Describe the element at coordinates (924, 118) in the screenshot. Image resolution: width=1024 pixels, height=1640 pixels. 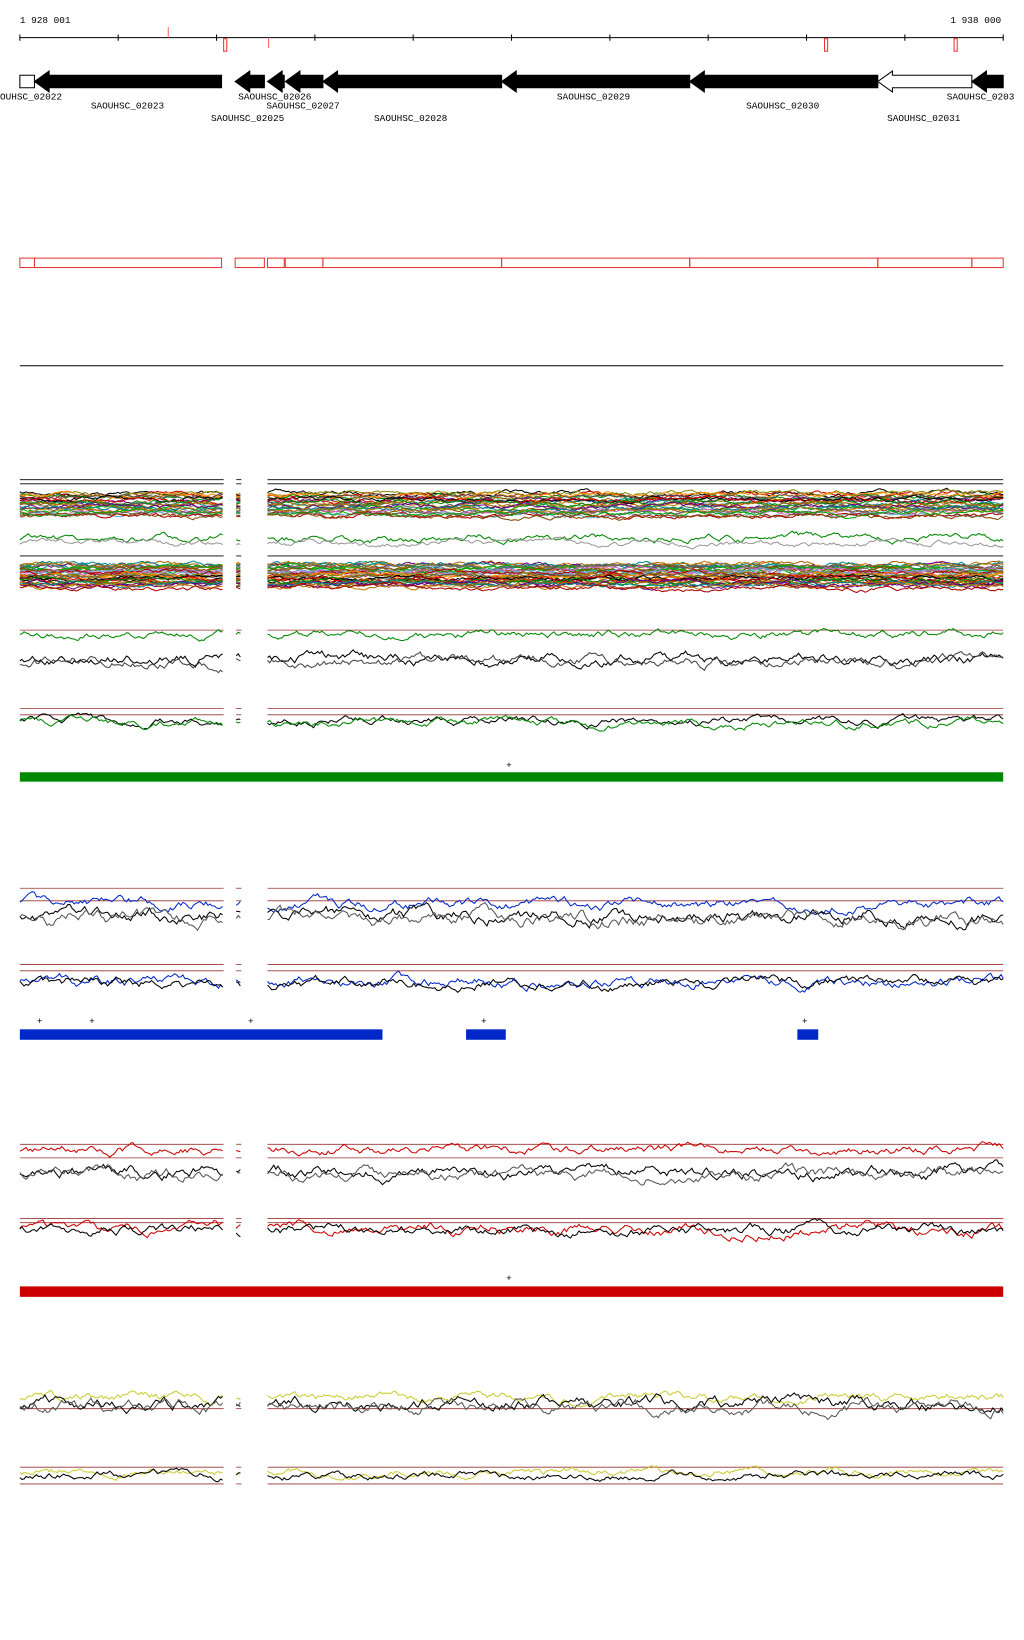
I see `gene-label: SAOUHSC_02031` at that location.